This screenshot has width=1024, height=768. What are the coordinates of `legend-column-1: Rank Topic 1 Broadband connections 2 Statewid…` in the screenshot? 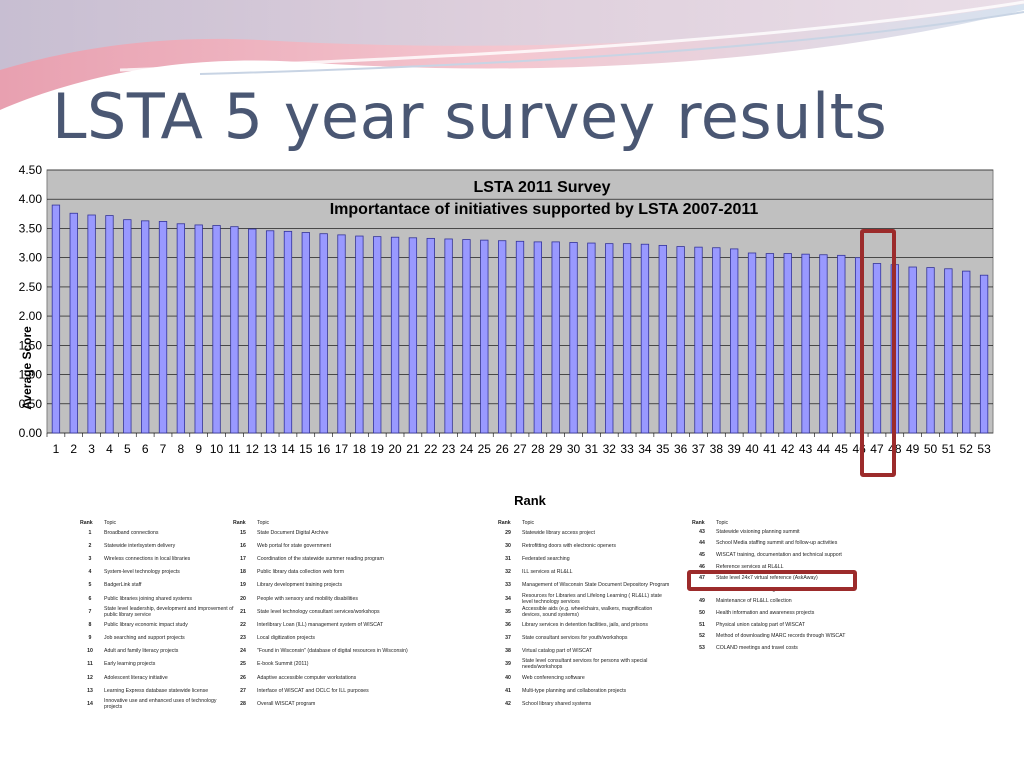 It's located at (157, 615).